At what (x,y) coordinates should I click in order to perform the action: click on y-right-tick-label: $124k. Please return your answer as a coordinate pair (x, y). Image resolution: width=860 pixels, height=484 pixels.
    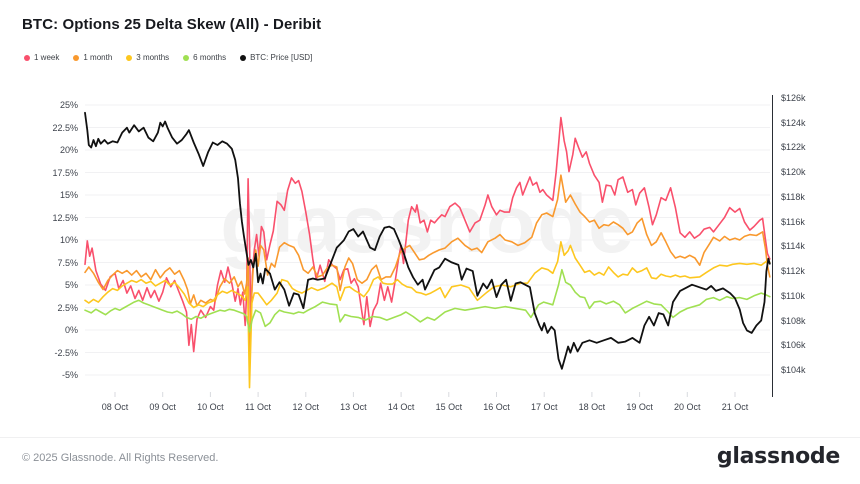
    Looking at the image, I should click on (793, 122).